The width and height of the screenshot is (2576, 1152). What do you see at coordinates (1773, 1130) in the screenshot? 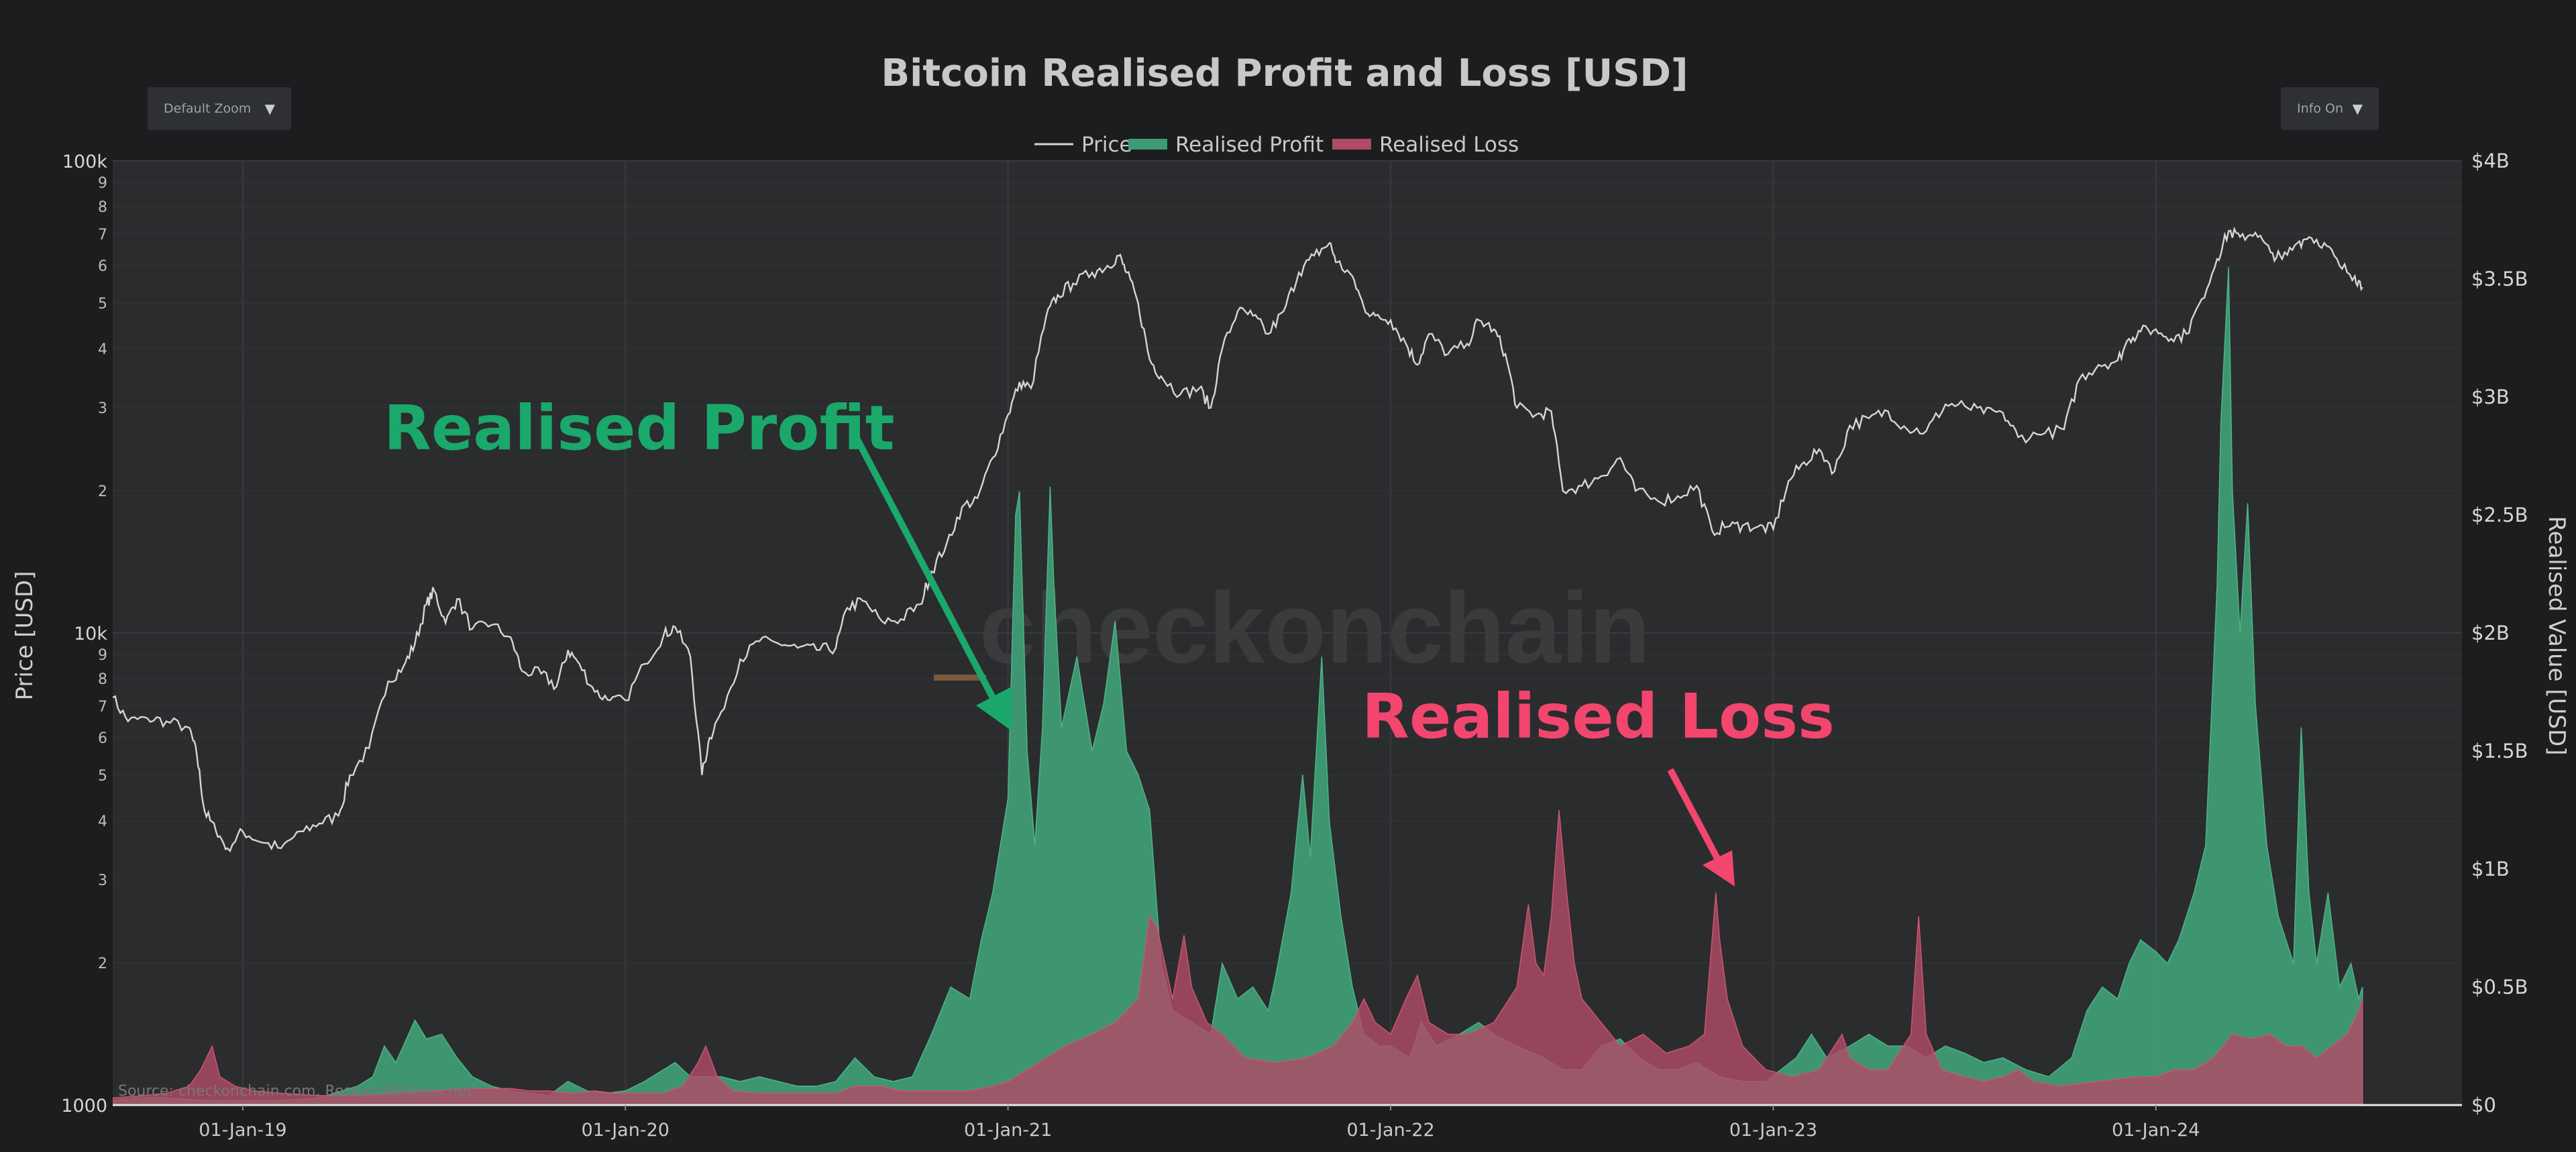
I see `x-tick-label: 01-Jan-23` at bounding box center [1773, 1130].